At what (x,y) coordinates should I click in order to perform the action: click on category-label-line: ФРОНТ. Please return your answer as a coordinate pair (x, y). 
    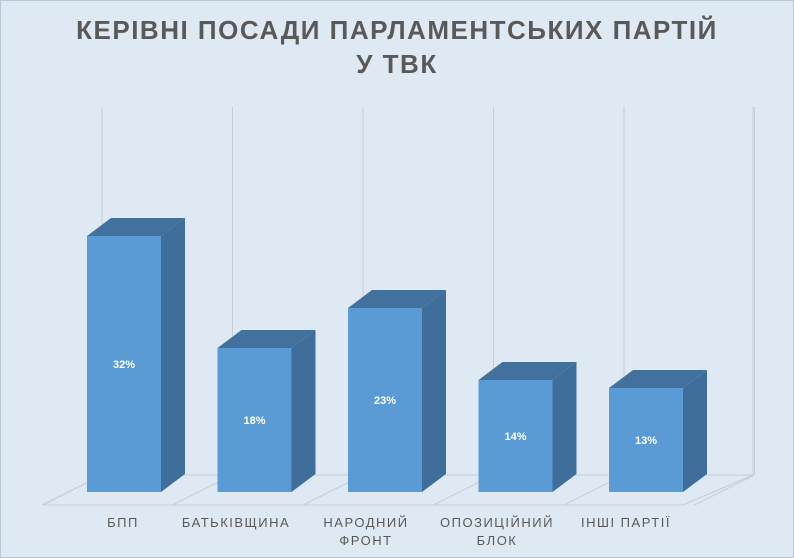
    Looking at the image, I should click on (366, 540).